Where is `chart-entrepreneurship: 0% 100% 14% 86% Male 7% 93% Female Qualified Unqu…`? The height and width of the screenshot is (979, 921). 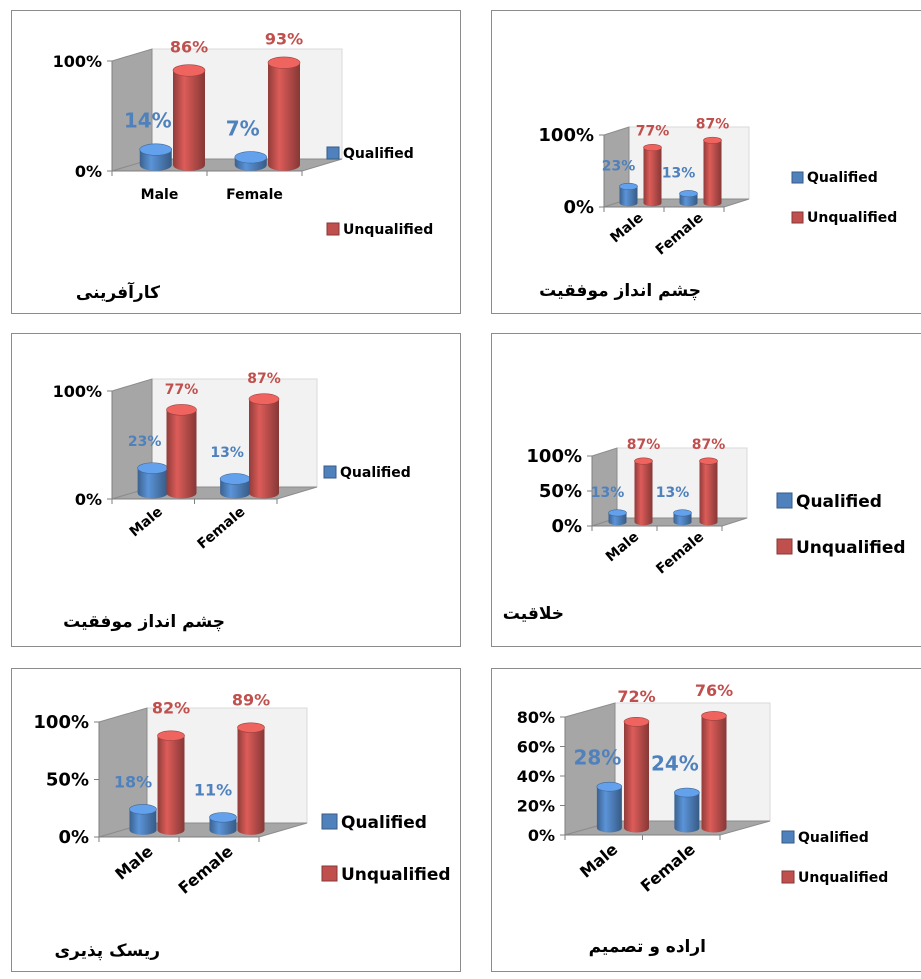
chart-entrepreneurship: 0% 100% 14% 86% Male 7% 93% Female Qualified Unqu… is located at coordinates (243, 134).